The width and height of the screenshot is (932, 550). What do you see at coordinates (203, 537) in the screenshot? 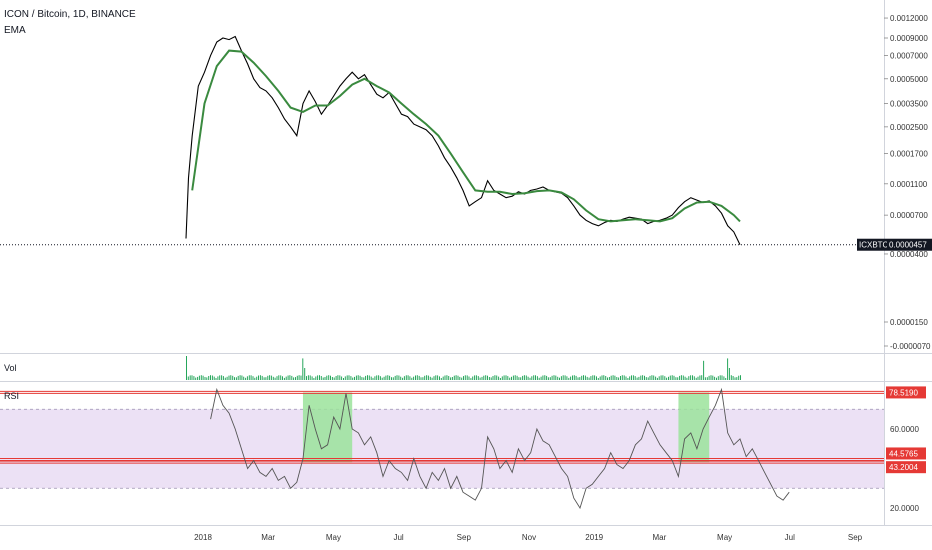
I see `time-axis-tick-label: 2018` at bounding box center [203, 537].